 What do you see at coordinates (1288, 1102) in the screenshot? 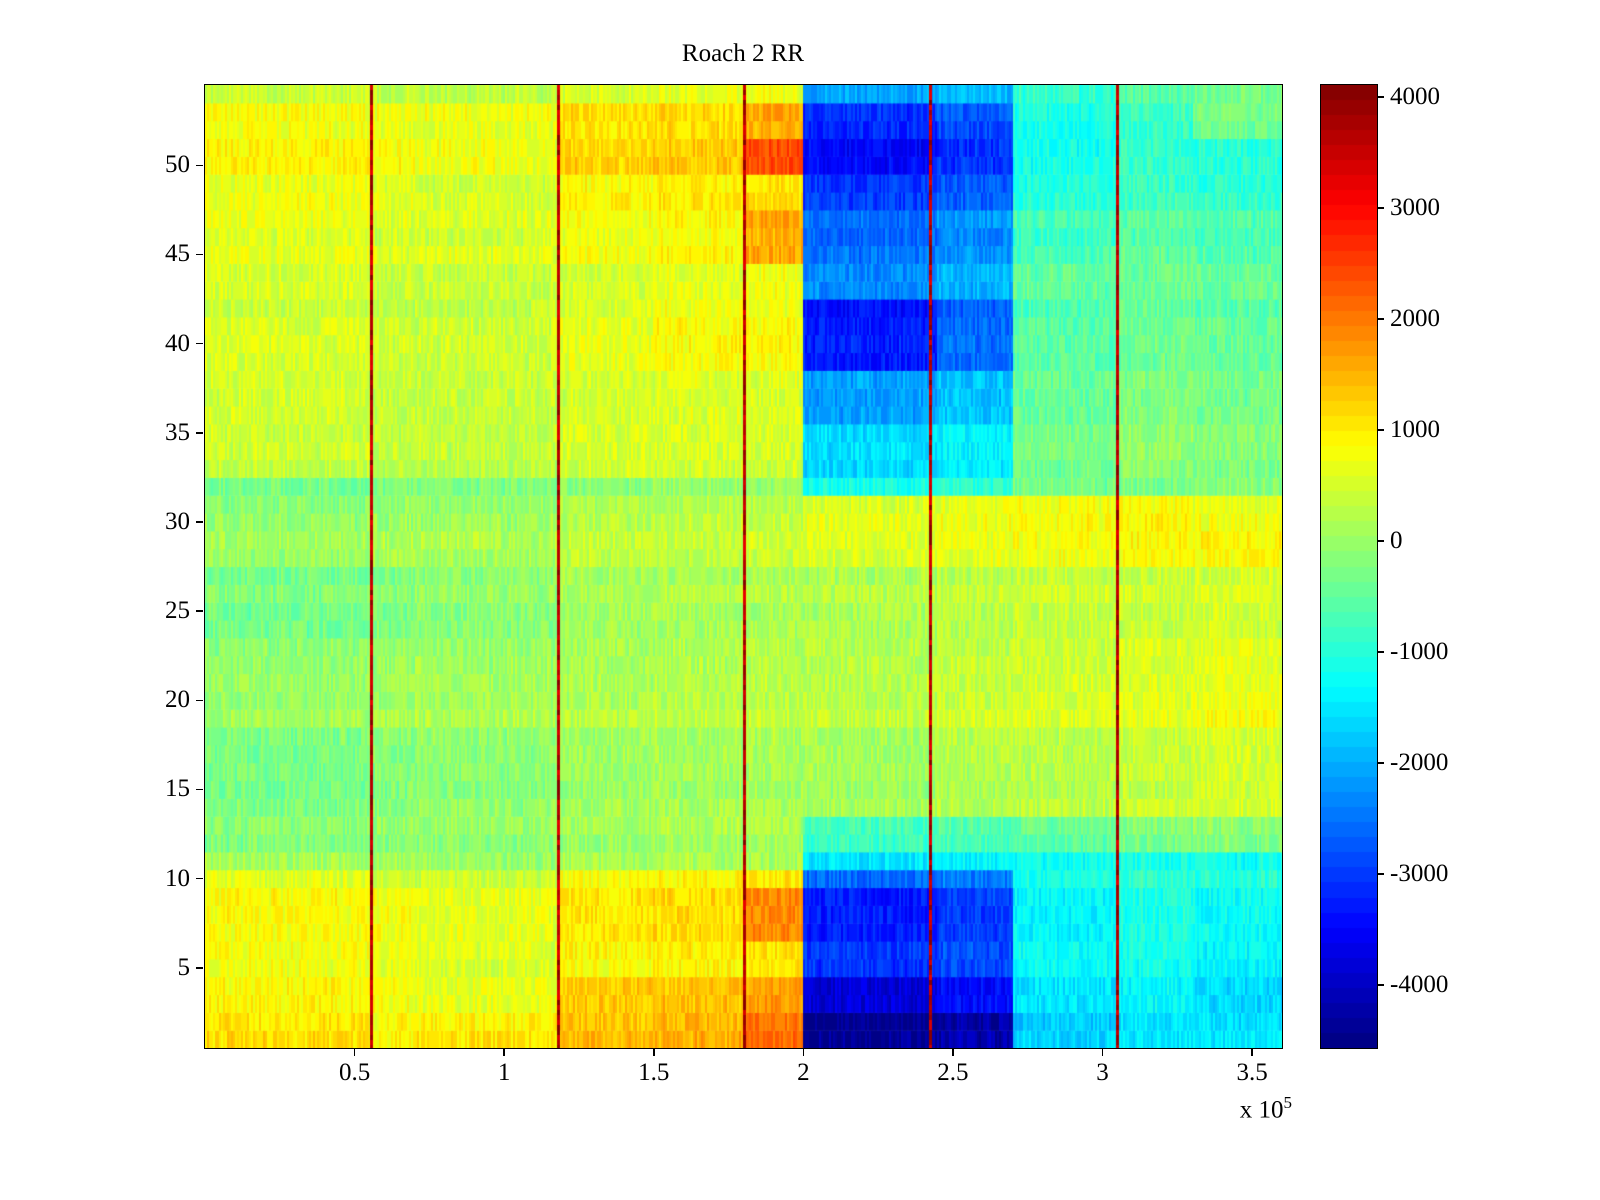
I see `x-axis-exponent-power: 5` at bounding box center [1288, 1102].